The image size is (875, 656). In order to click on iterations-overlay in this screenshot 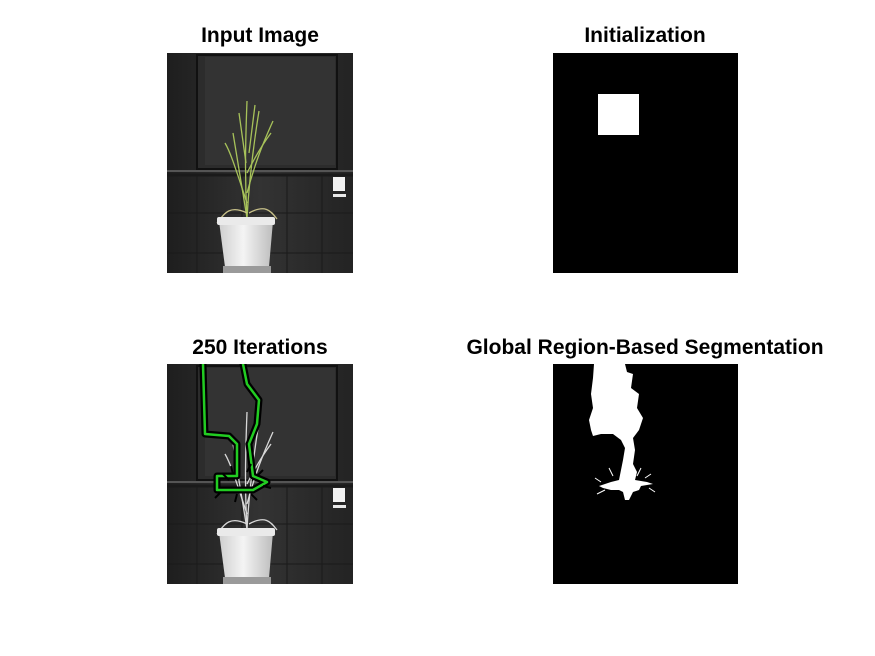, I will do `click(260, 474)`.